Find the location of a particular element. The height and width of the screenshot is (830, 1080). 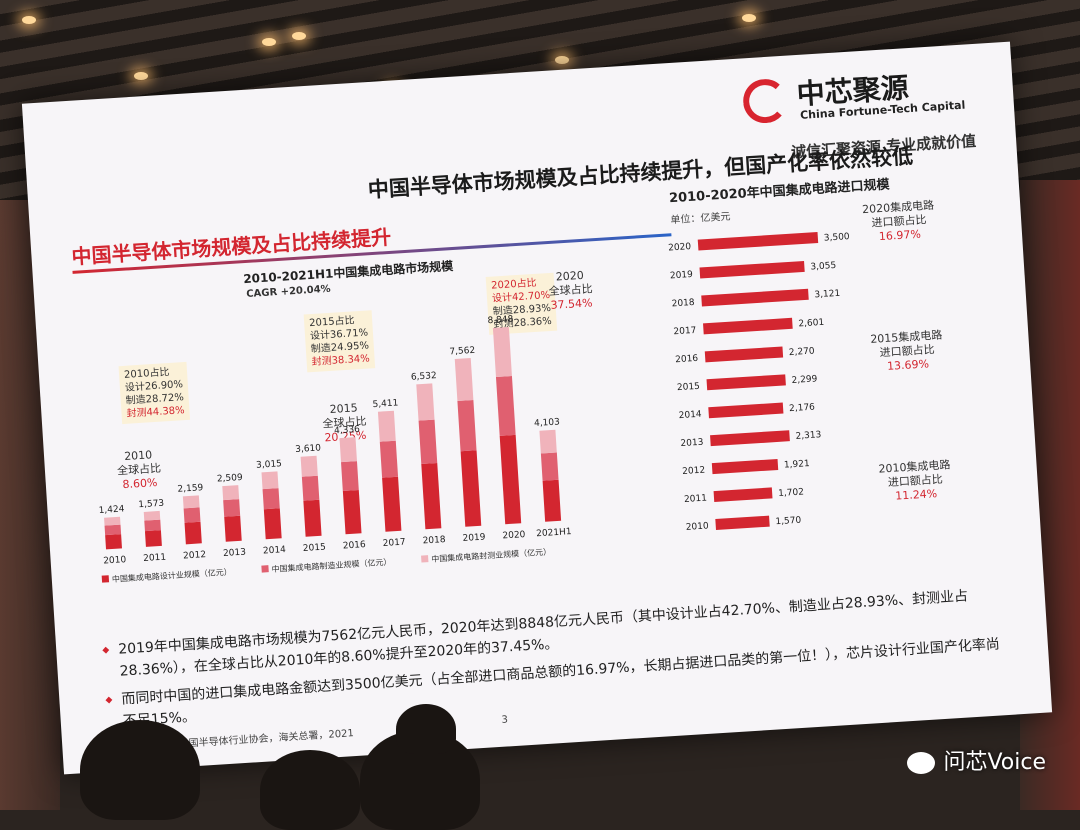

y-tick-label: 2020 is located at coordinates (680, 247).